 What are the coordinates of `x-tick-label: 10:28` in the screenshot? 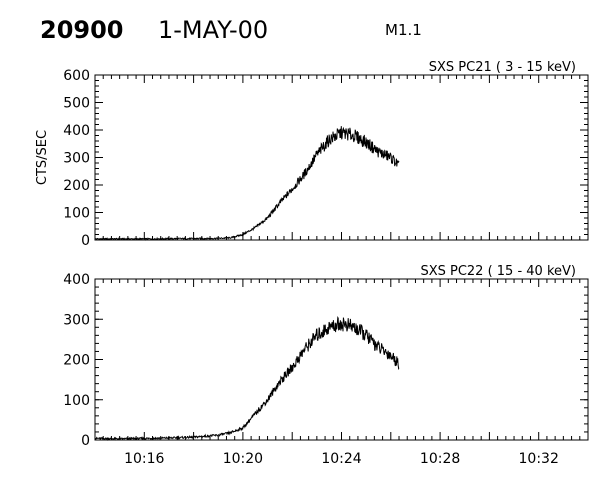 It's located at (440, 459).